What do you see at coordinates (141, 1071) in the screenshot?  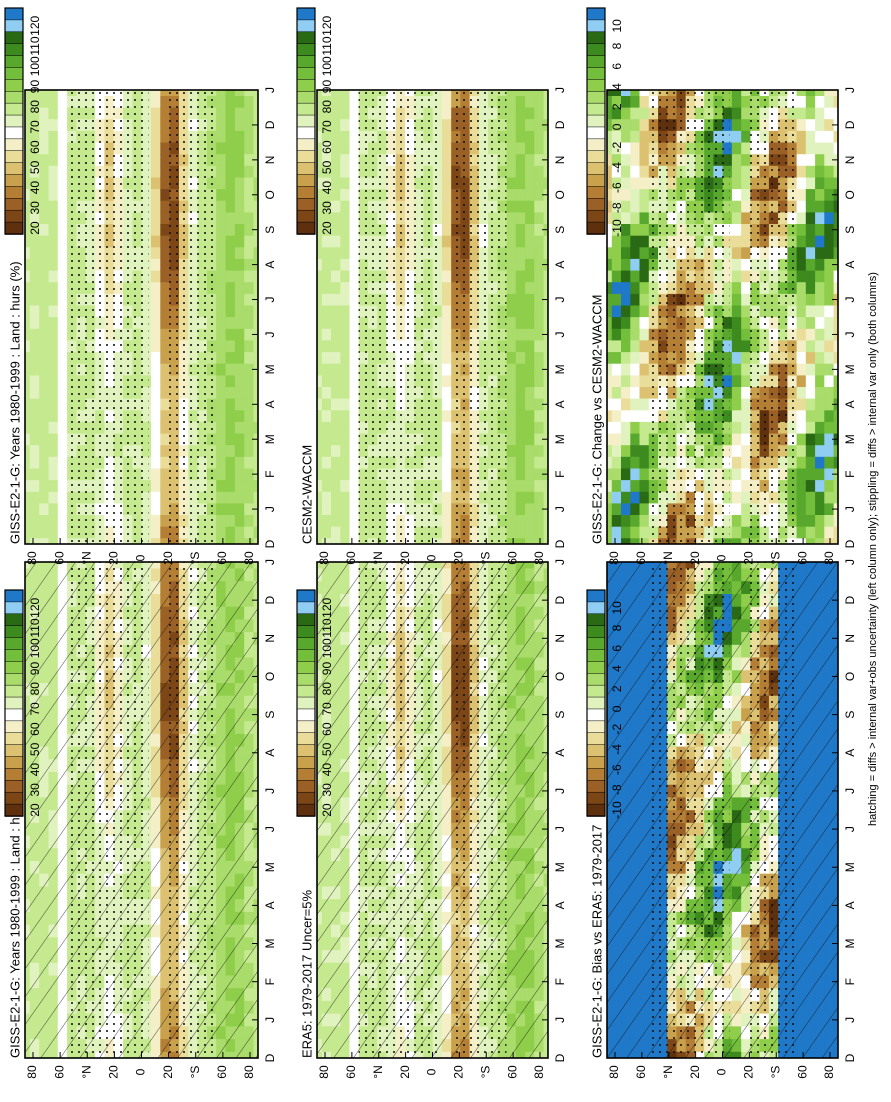 I see `y-tick-label: 0` at bounding box center [141, 1071].